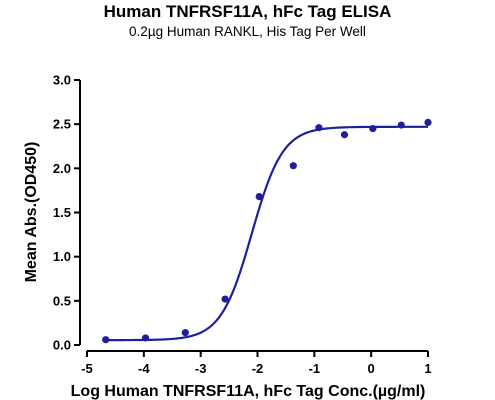 The image size is (495, 400). Describe the element at coordinates (87, 368) in the screenshot. I see `x-tick-label: -5` at that location.